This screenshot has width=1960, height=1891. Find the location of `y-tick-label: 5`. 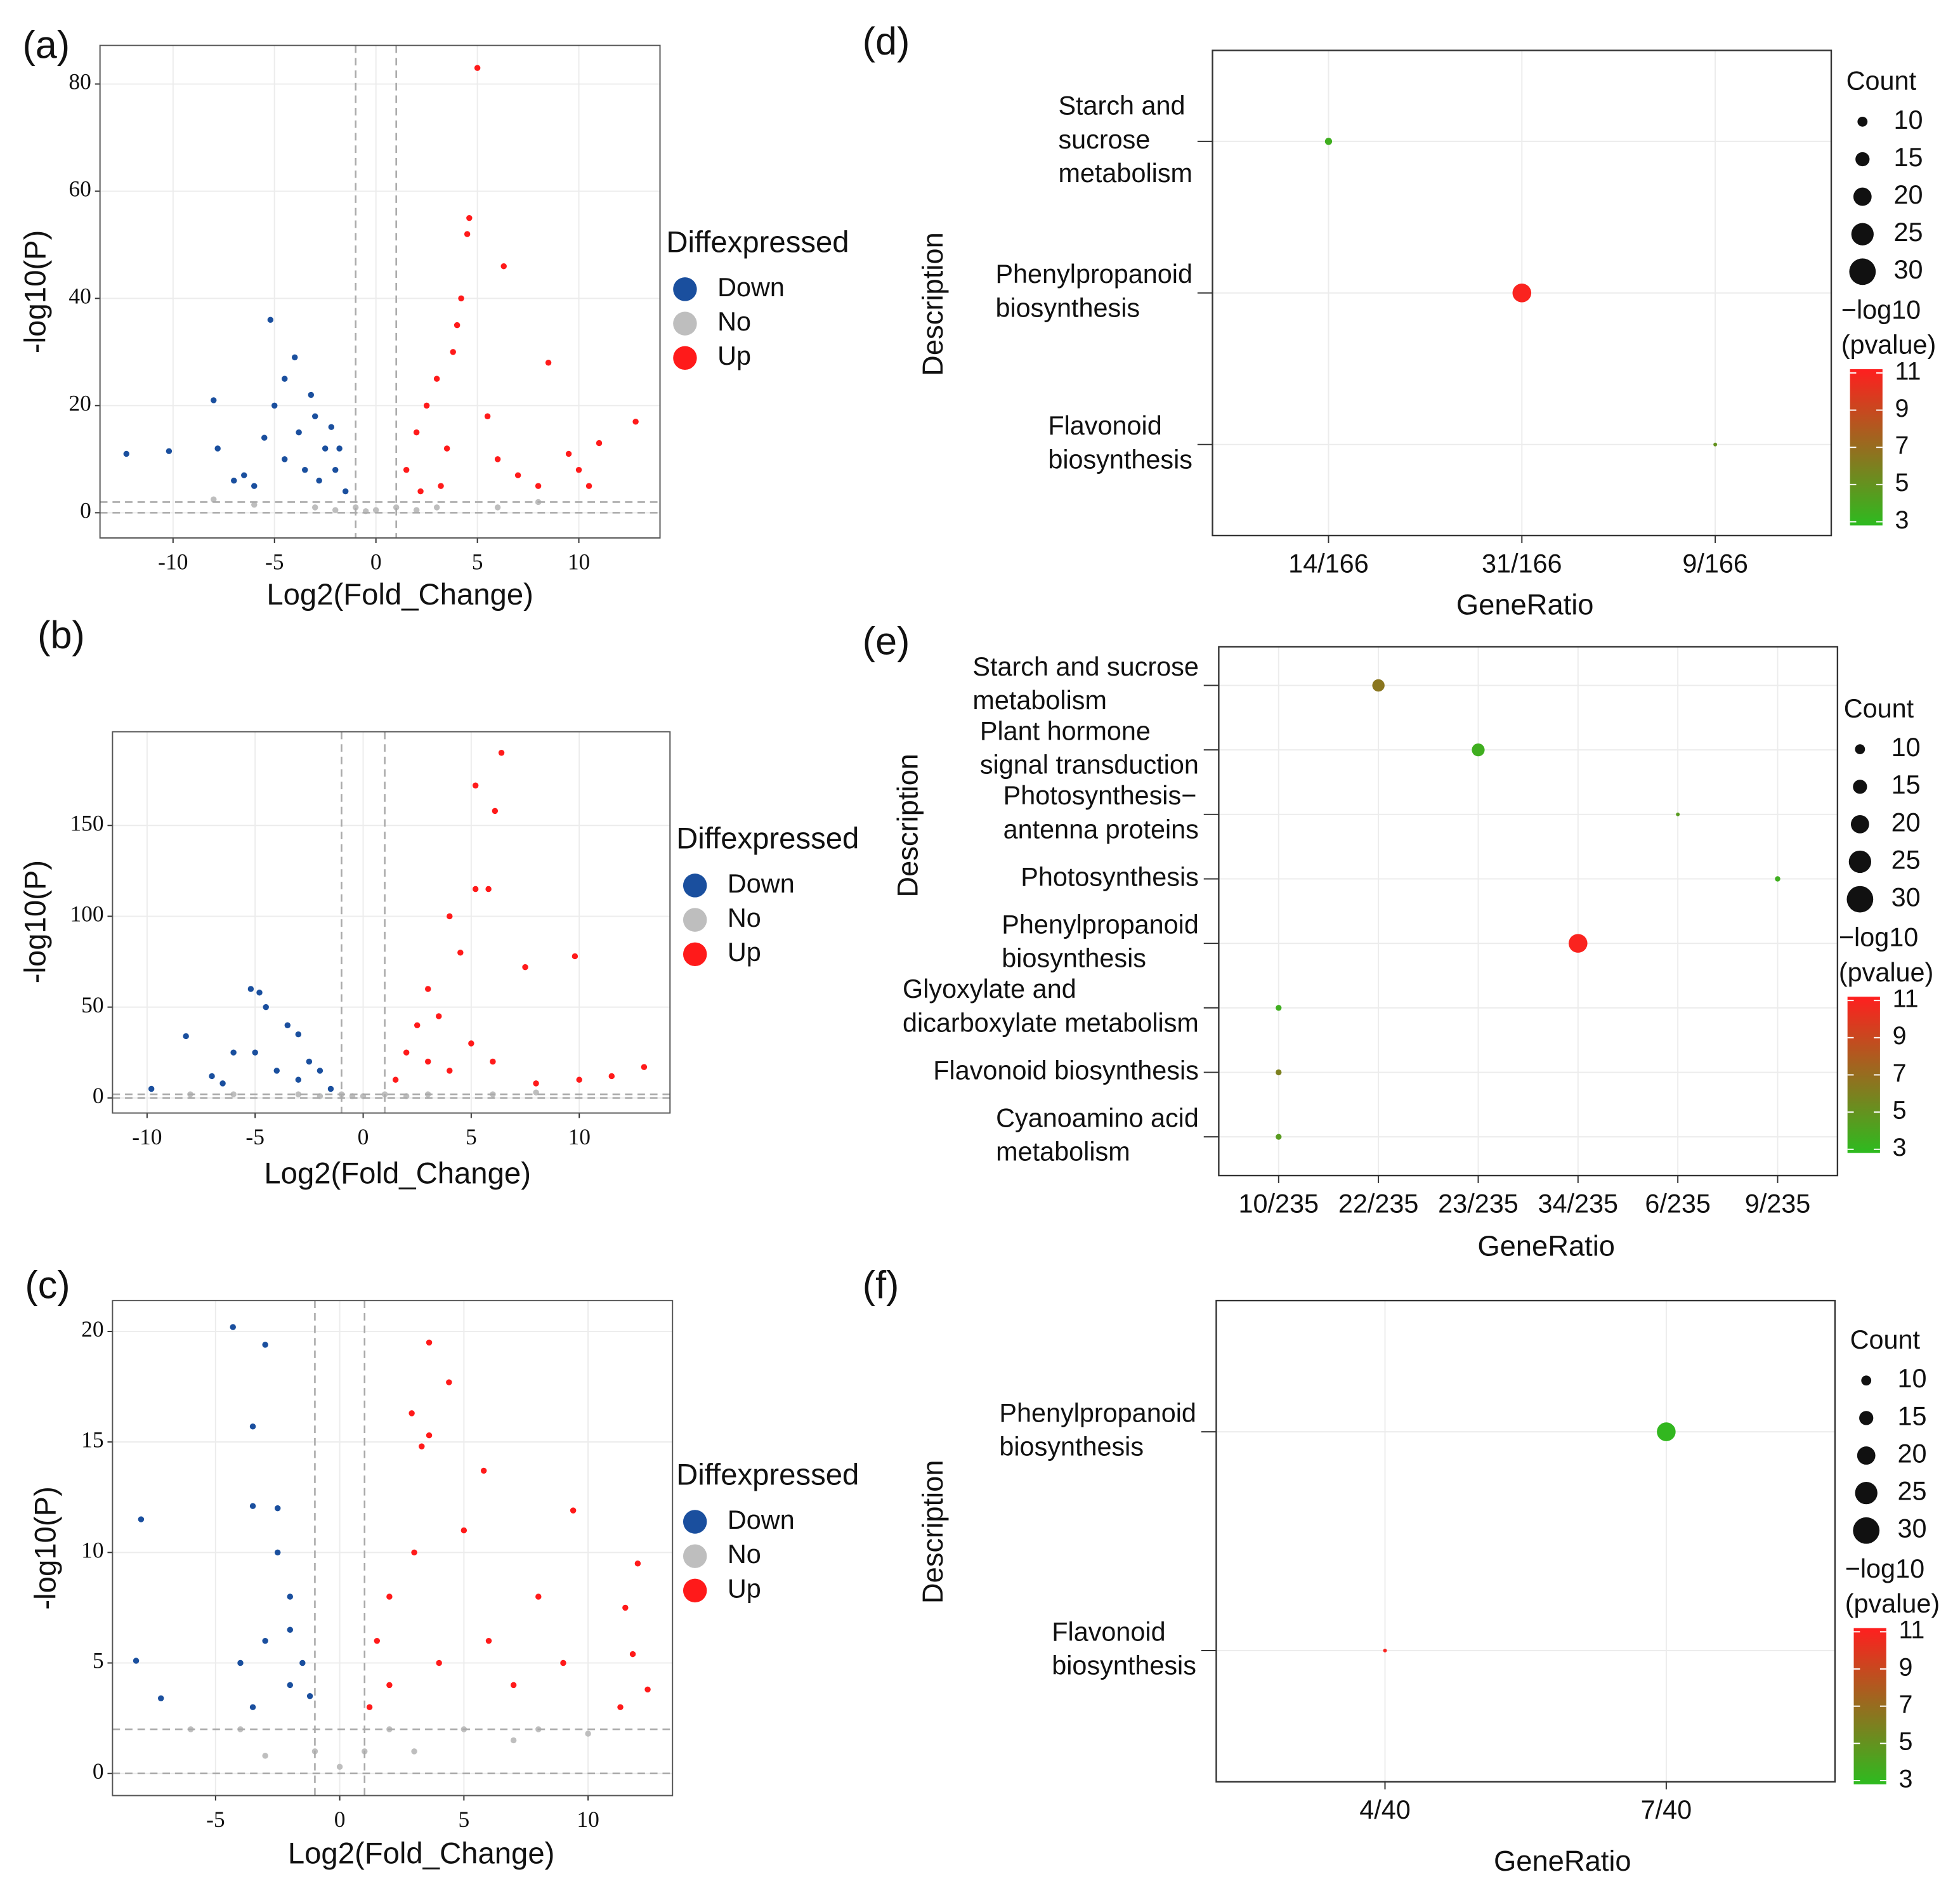

y-tick-label: 5 is located at coordinates (98, 1661).